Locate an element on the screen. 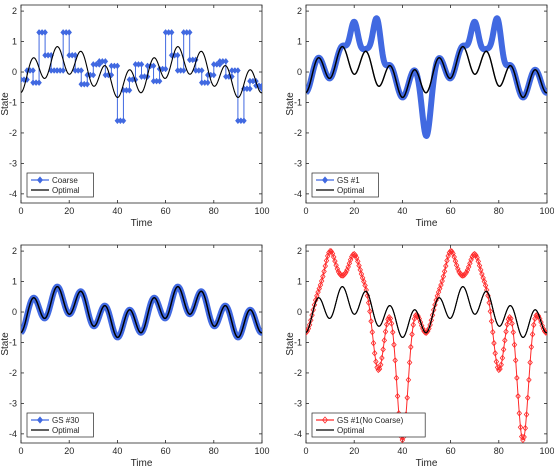  legend: GS #1(No Coarse)Optimal is located at coordinates (368, 425).